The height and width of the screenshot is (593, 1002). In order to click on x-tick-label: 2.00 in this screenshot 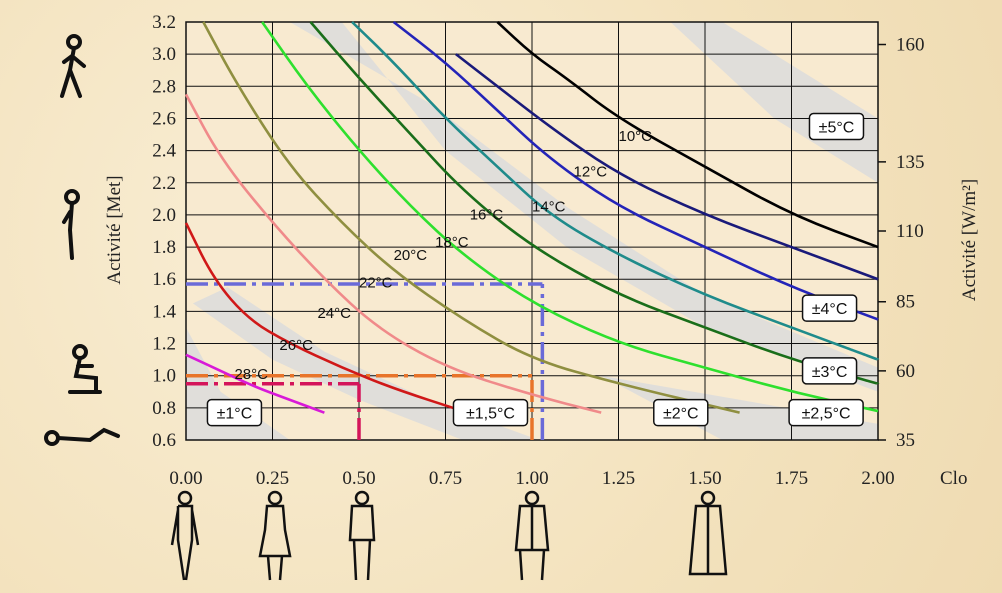, I will do `click(877, 478)`.